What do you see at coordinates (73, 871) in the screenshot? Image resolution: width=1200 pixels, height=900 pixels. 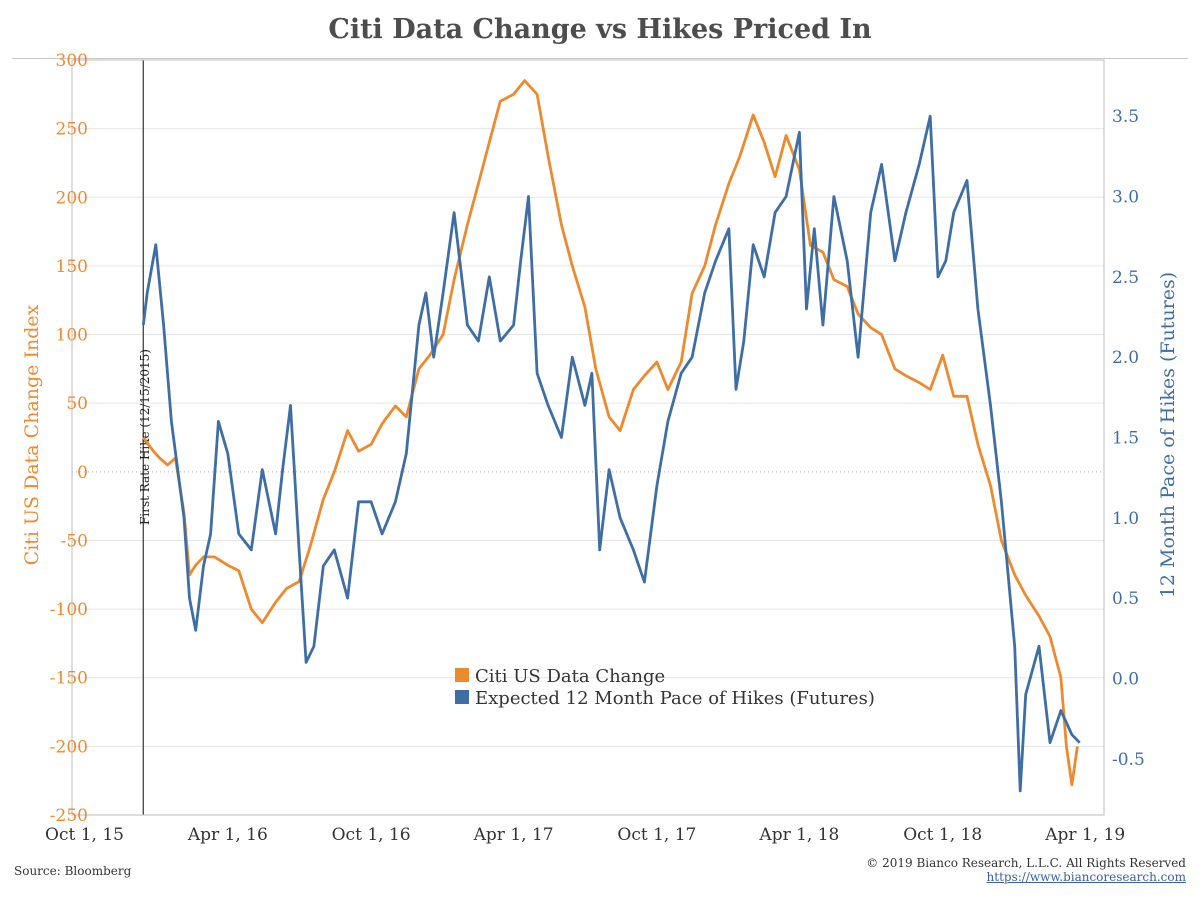 I see `source-note: Source: Bloomberg` at bounding box center [73, 871].